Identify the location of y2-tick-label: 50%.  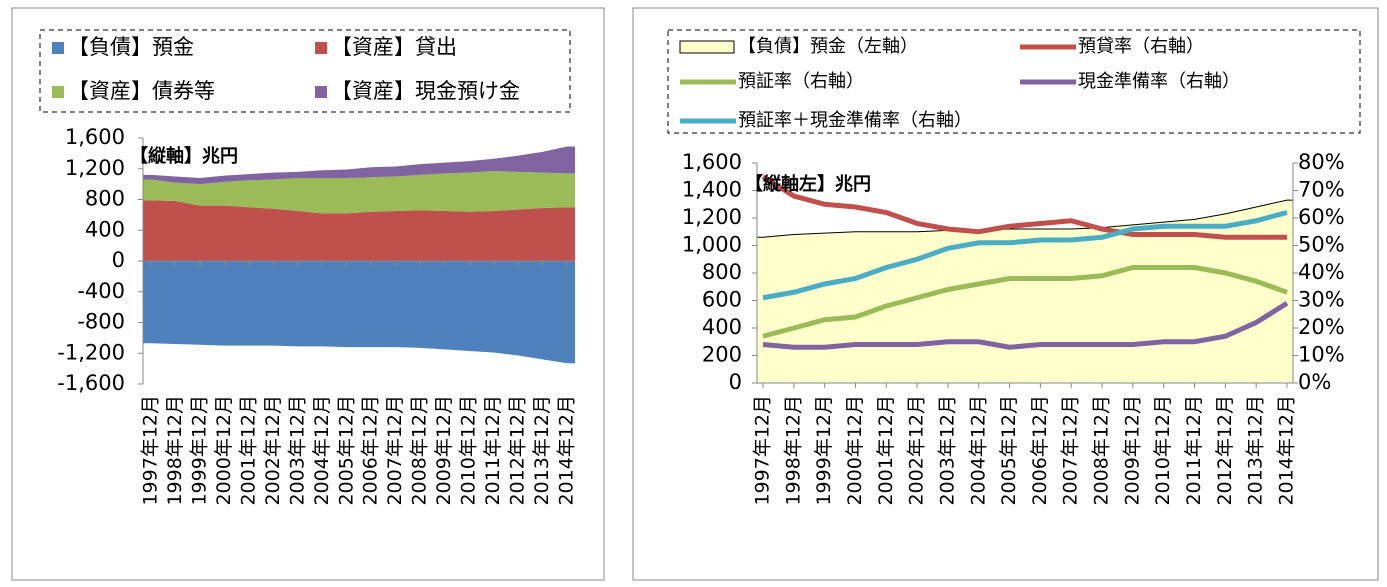
(1321, 245).